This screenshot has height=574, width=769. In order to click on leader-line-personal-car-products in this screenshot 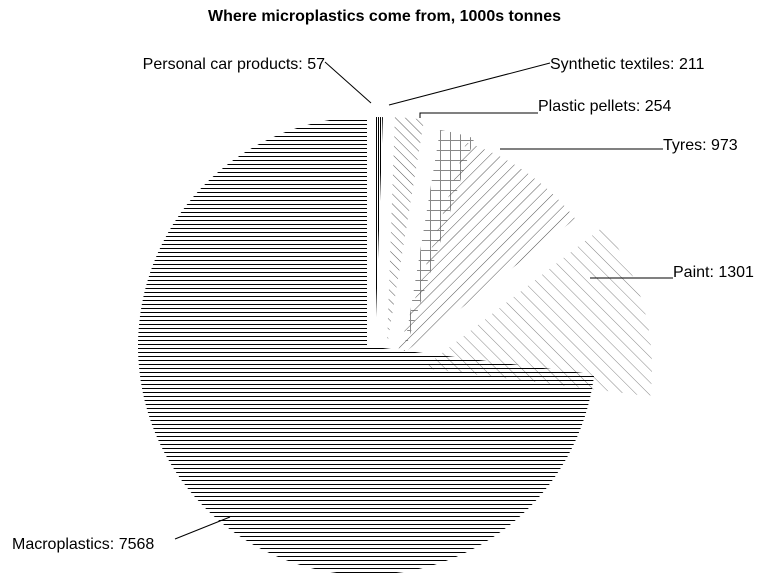, I will do `click(348, 82)`.